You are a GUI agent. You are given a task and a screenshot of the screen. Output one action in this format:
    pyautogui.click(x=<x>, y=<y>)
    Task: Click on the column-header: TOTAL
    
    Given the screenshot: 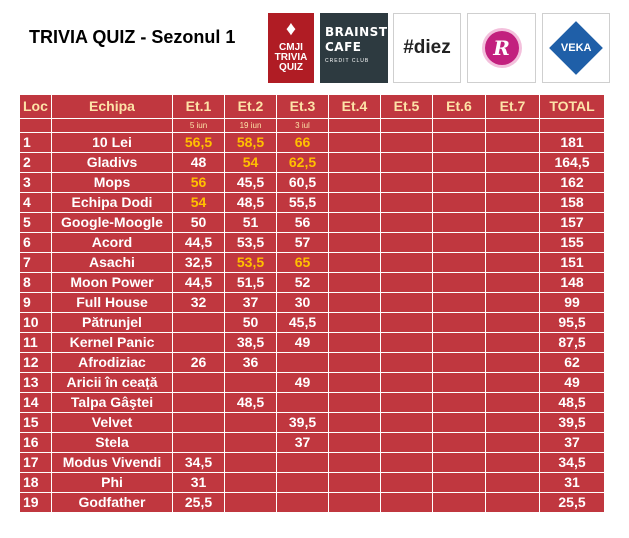 What is the action you would take?
    pyautogui.click(x=572, y=106)
    